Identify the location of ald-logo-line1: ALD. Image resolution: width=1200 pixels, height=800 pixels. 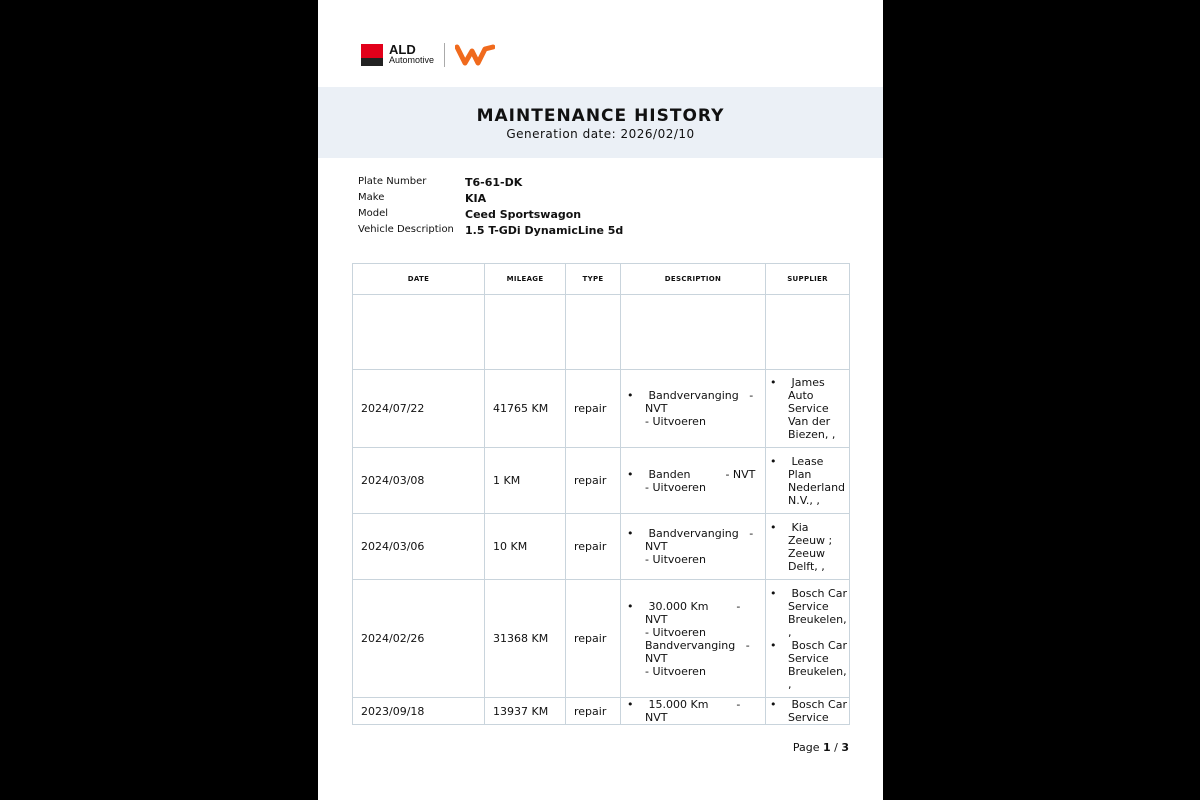
(402, 49).